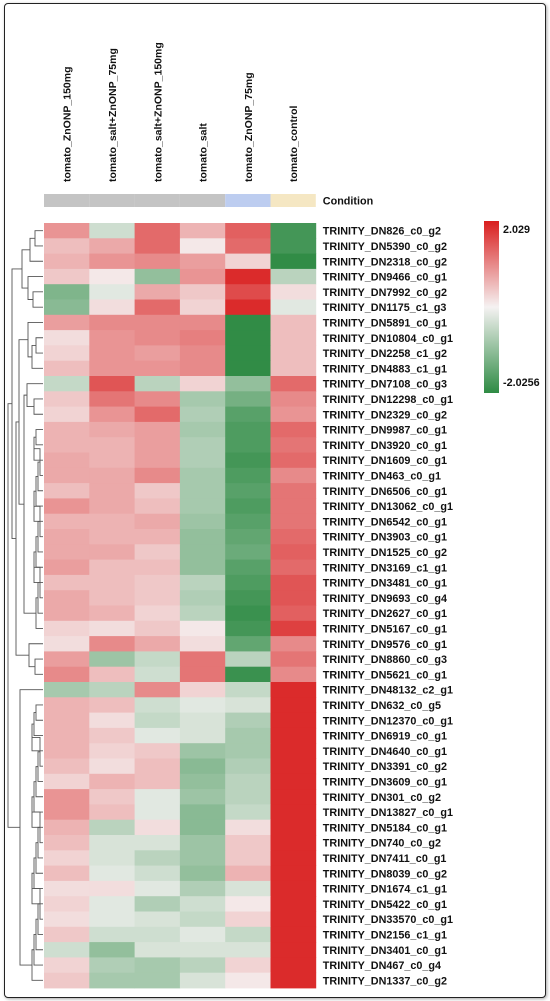 This screenshot has width=550, height=1001. Describe the element at coordinates (385, 660) in the screenshot. I see `row-label: TRINITY_DN8860_c0_g3` at that location.